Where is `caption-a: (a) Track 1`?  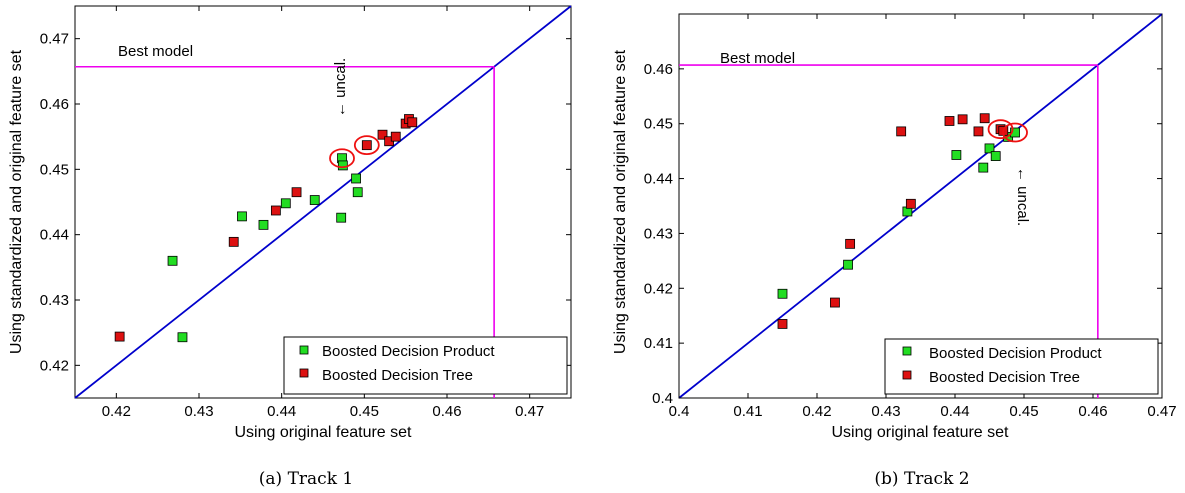
caption-a: (a) Track 1 is located at coordinates (306, 479).